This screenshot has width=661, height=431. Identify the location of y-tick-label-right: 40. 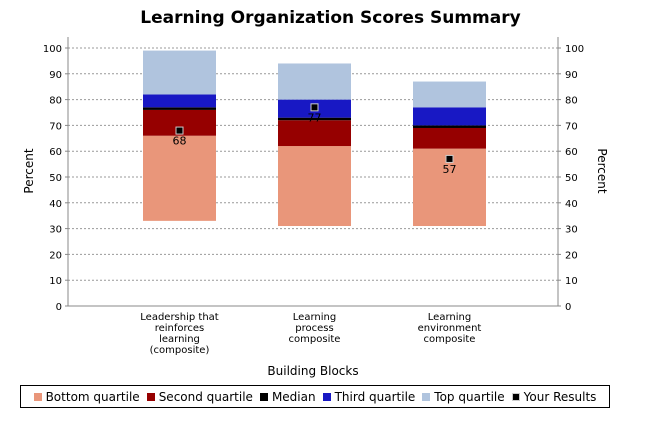
(571, 204).